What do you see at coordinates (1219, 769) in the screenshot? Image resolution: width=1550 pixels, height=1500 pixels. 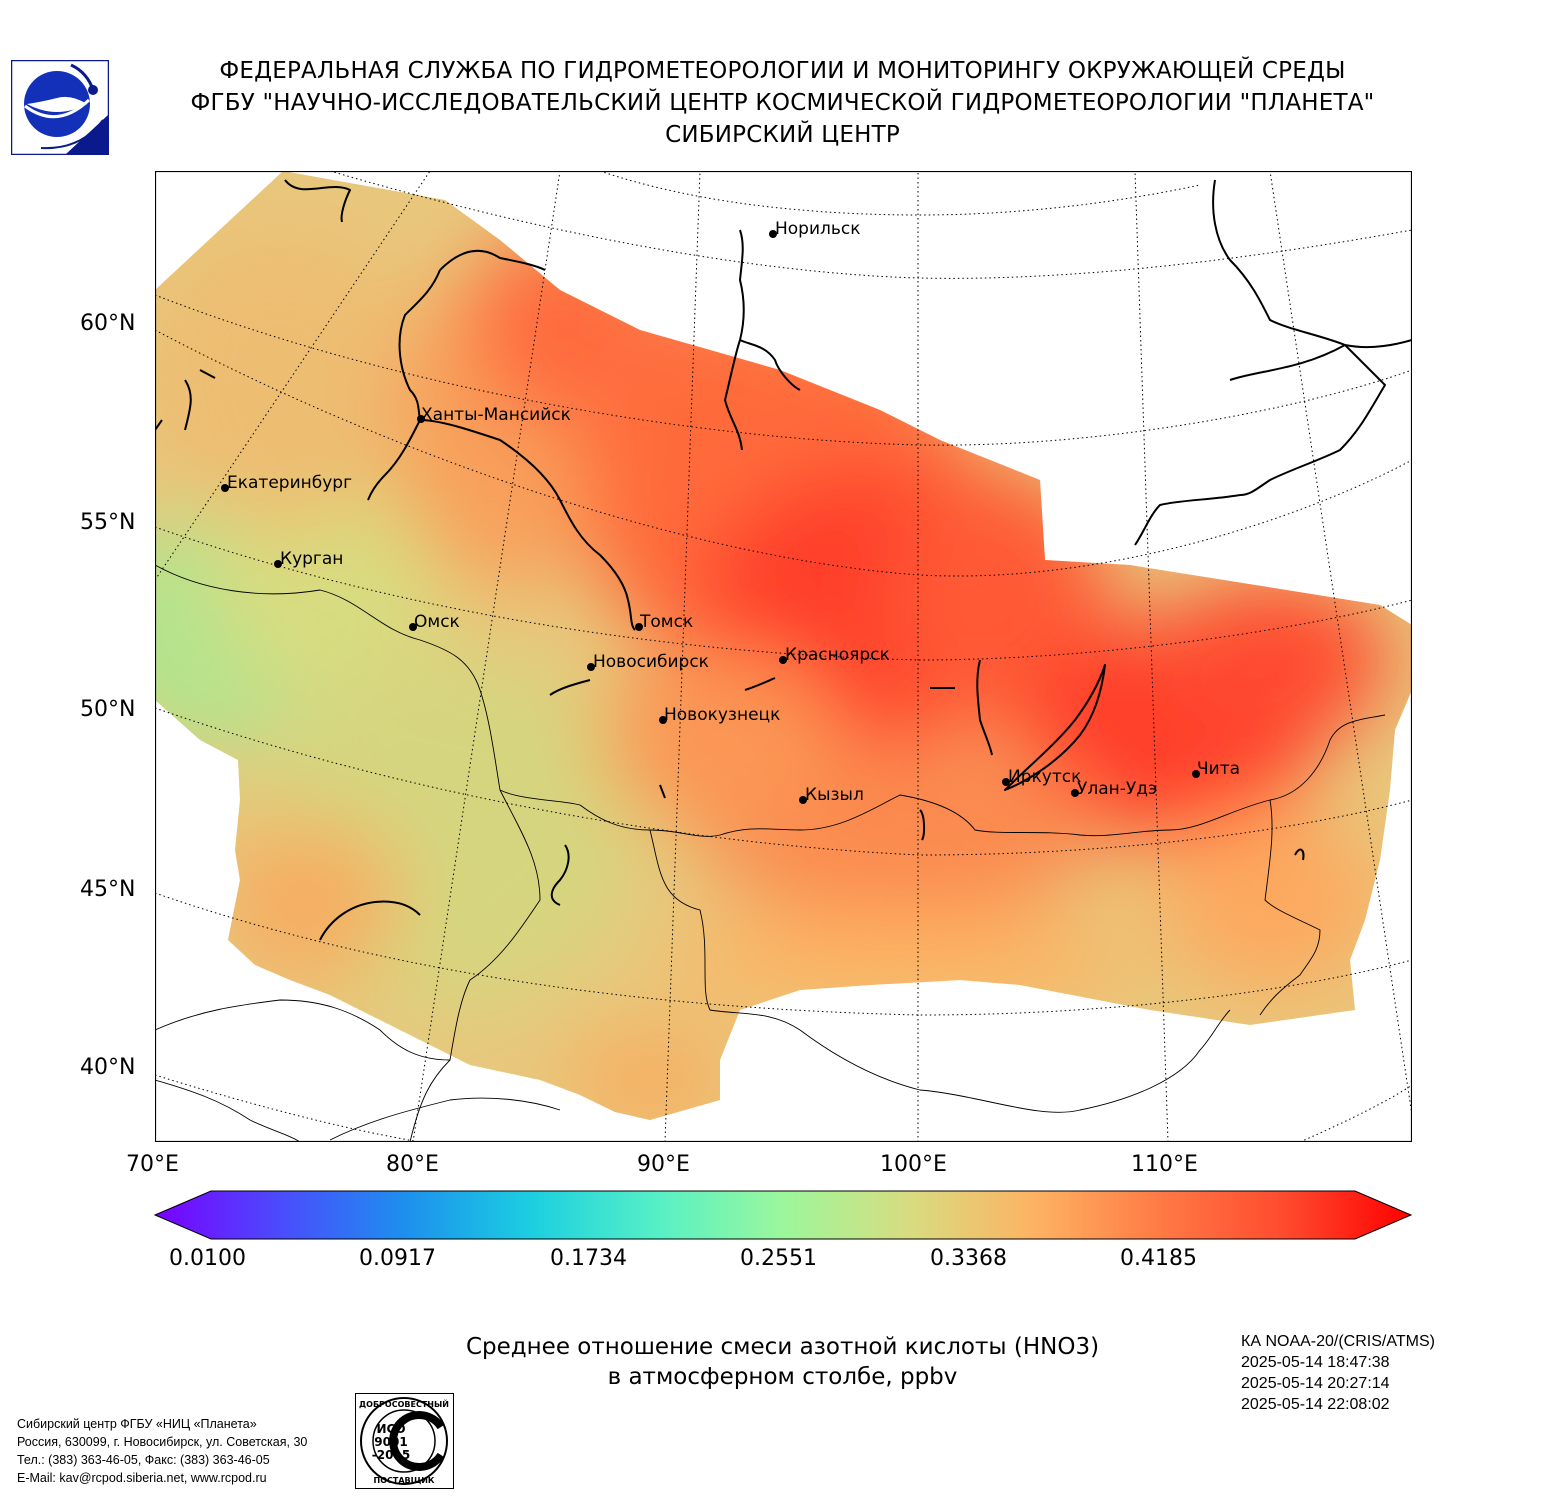 I see `city-label-chita: Чита` at bounding box center [1219, 769].